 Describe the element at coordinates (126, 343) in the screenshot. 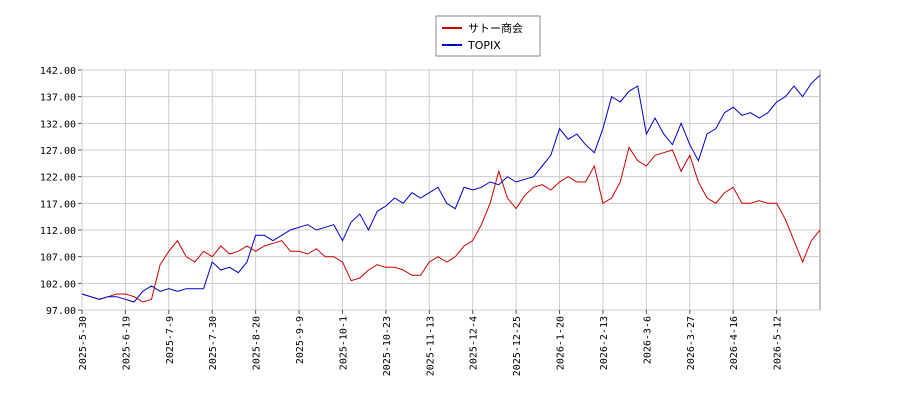

I see `x-tick-label: 2025-6-19` at that location.